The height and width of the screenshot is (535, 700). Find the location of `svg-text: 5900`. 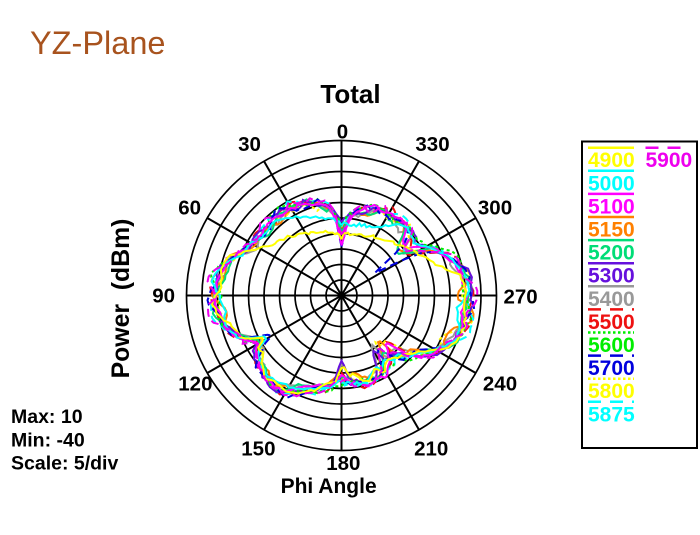

svg-text: 5900 is located at coordinates (669, 160).